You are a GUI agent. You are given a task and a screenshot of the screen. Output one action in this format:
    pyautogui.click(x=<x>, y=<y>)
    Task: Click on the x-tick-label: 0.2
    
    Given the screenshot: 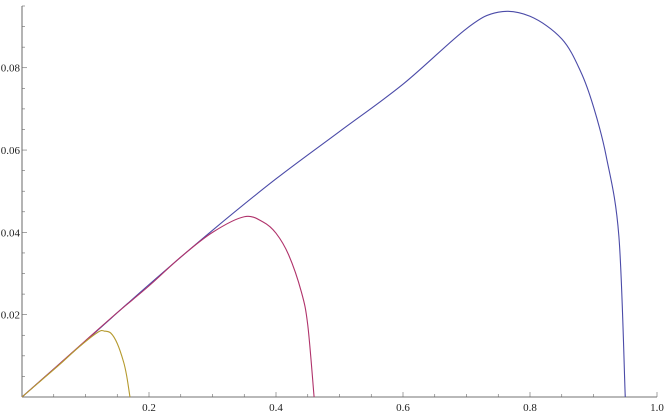 What is the action you would take?
    pyautogui.click(x=149, y=407)
    